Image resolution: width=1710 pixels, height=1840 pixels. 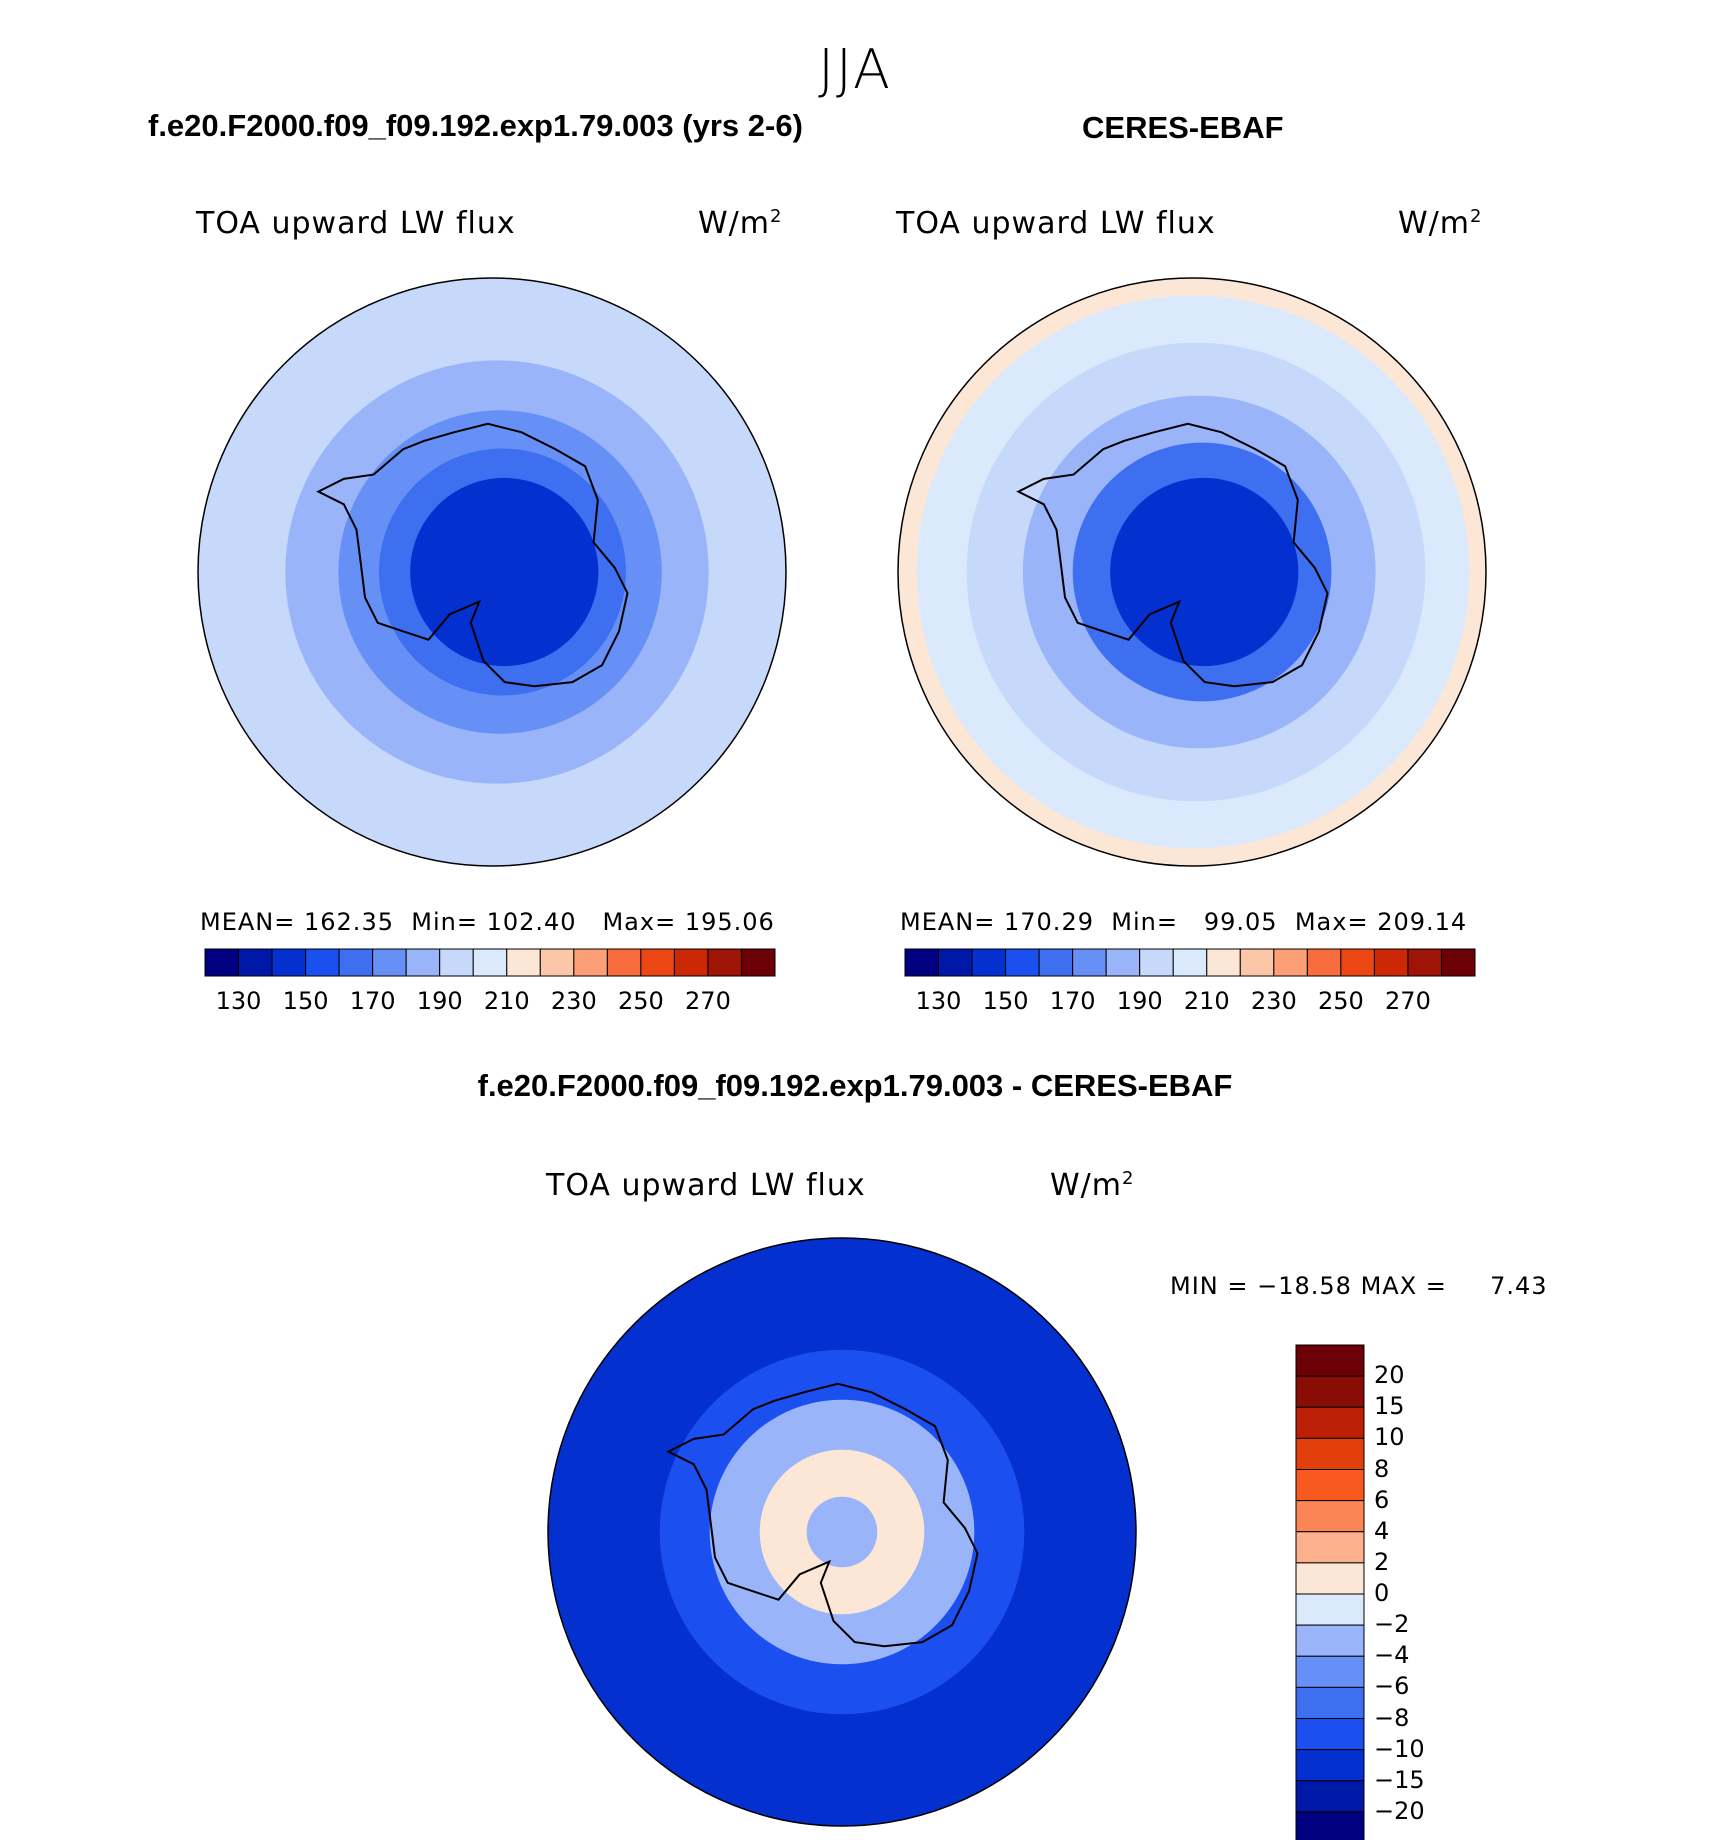 I want to click on obs-min-value: 99.05, so click(x=1240, y=922).